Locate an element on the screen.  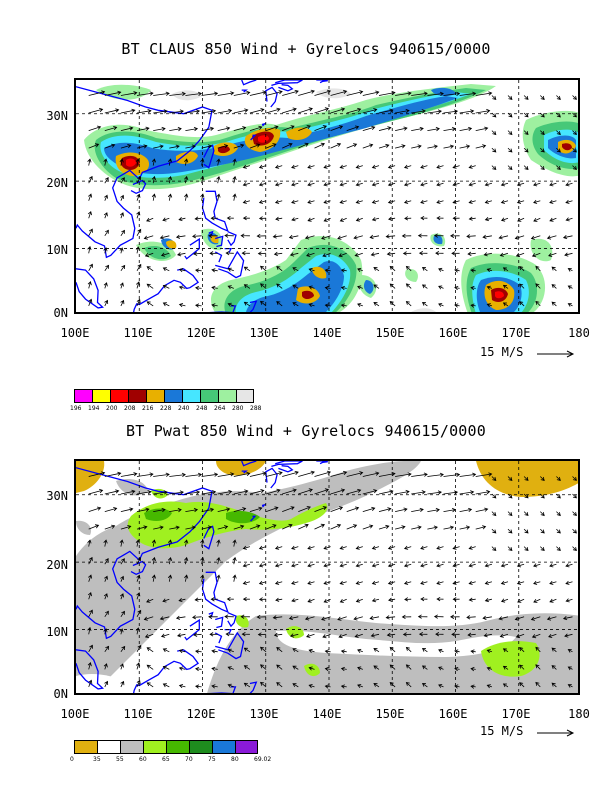
panel2-scale-label: 15 M/S is located at coordinates (502, 731).